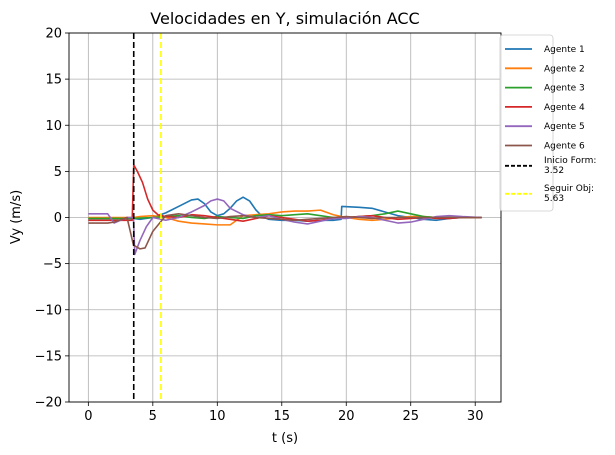 The image size is (615, 455). What do you see at coordinates (282, 416) in the screenshot?
I see `x-tick-label: 15` at bounding box center [282, 416].